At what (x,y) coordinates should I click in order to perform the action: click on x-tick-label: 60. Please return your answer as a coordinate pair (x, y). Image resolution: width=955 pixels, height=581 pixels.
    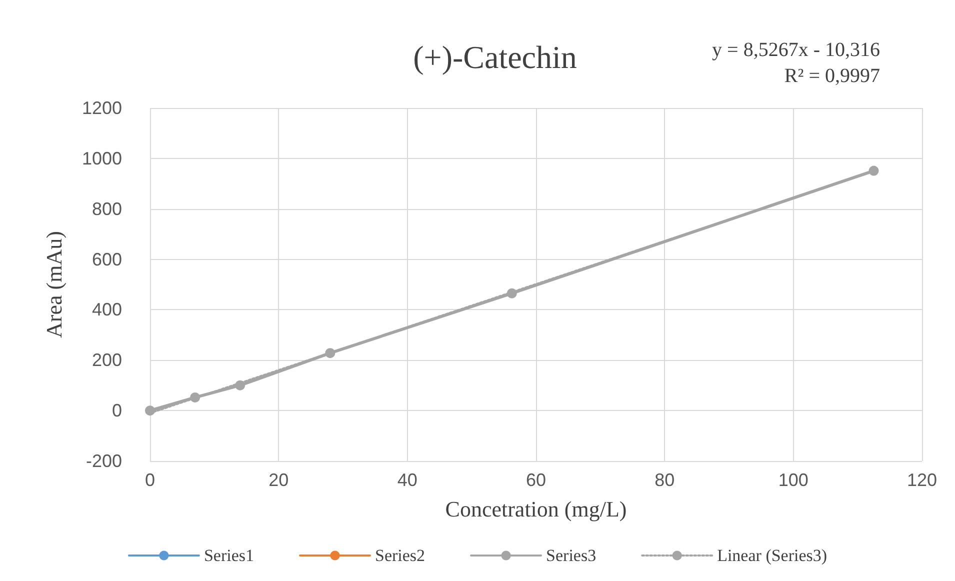
    Looking at the image, I should click on (536, 480).